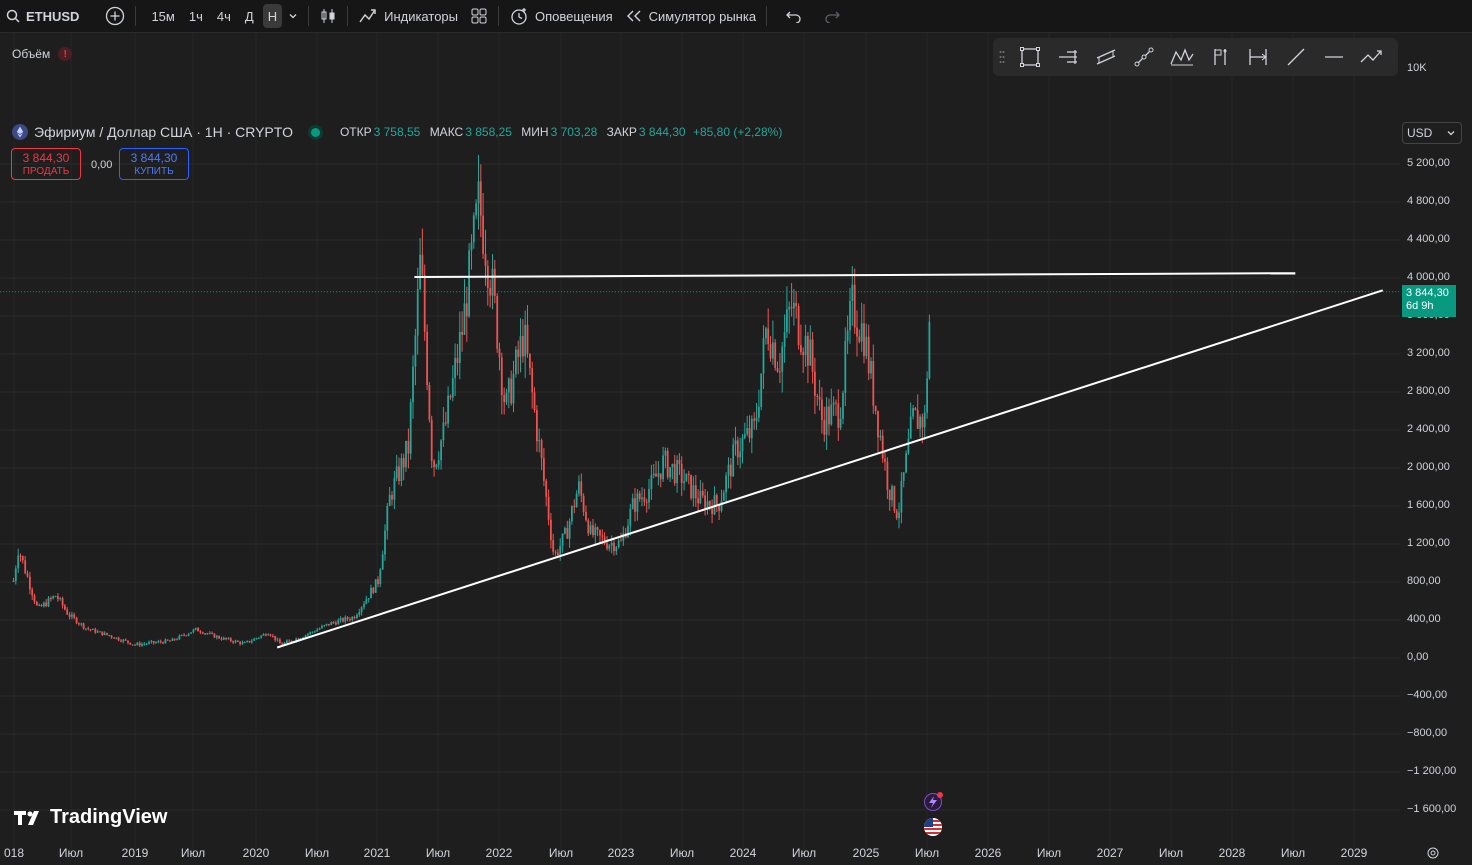  I want to click on chart-type-button, so click(328, 16).